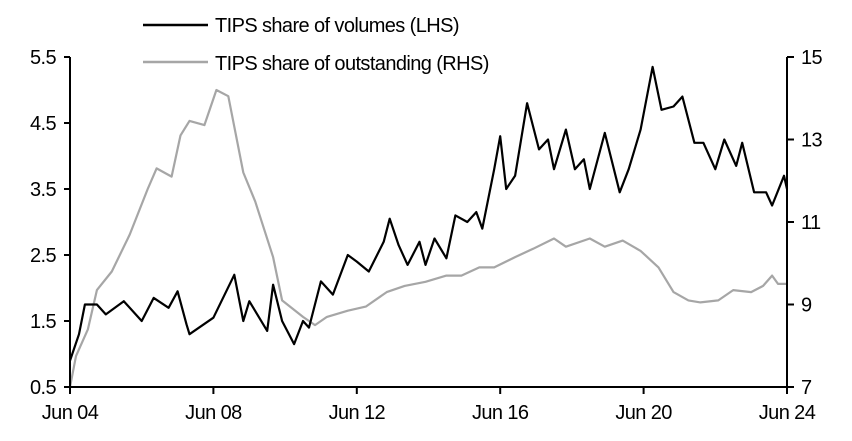 This screenshot has width=852, height=441. I want to click on x-tick-label: Jun 08, so click(213, 413).